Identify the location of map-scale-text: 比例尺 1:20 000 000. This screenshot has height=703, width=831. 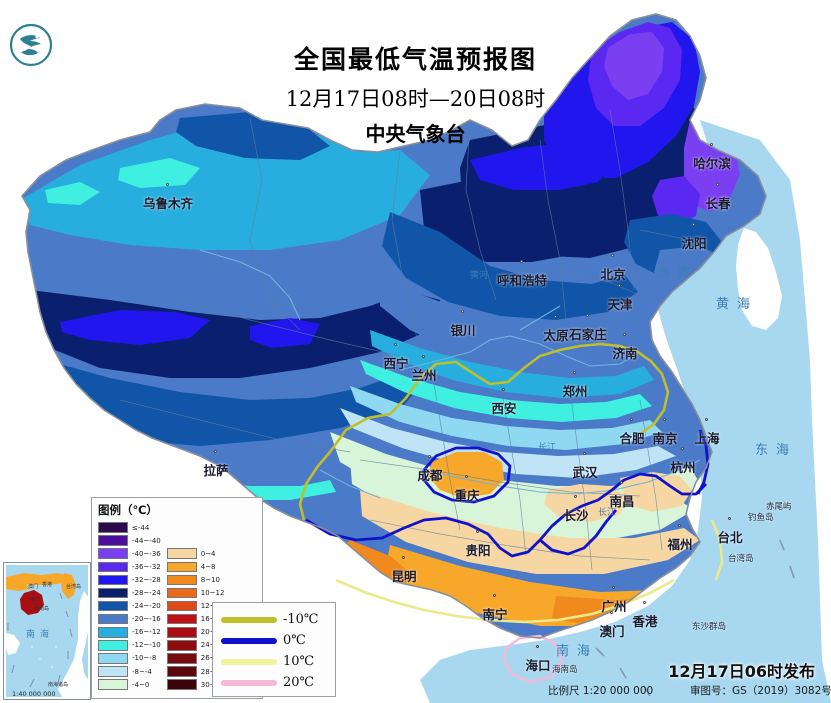
(601, 691).